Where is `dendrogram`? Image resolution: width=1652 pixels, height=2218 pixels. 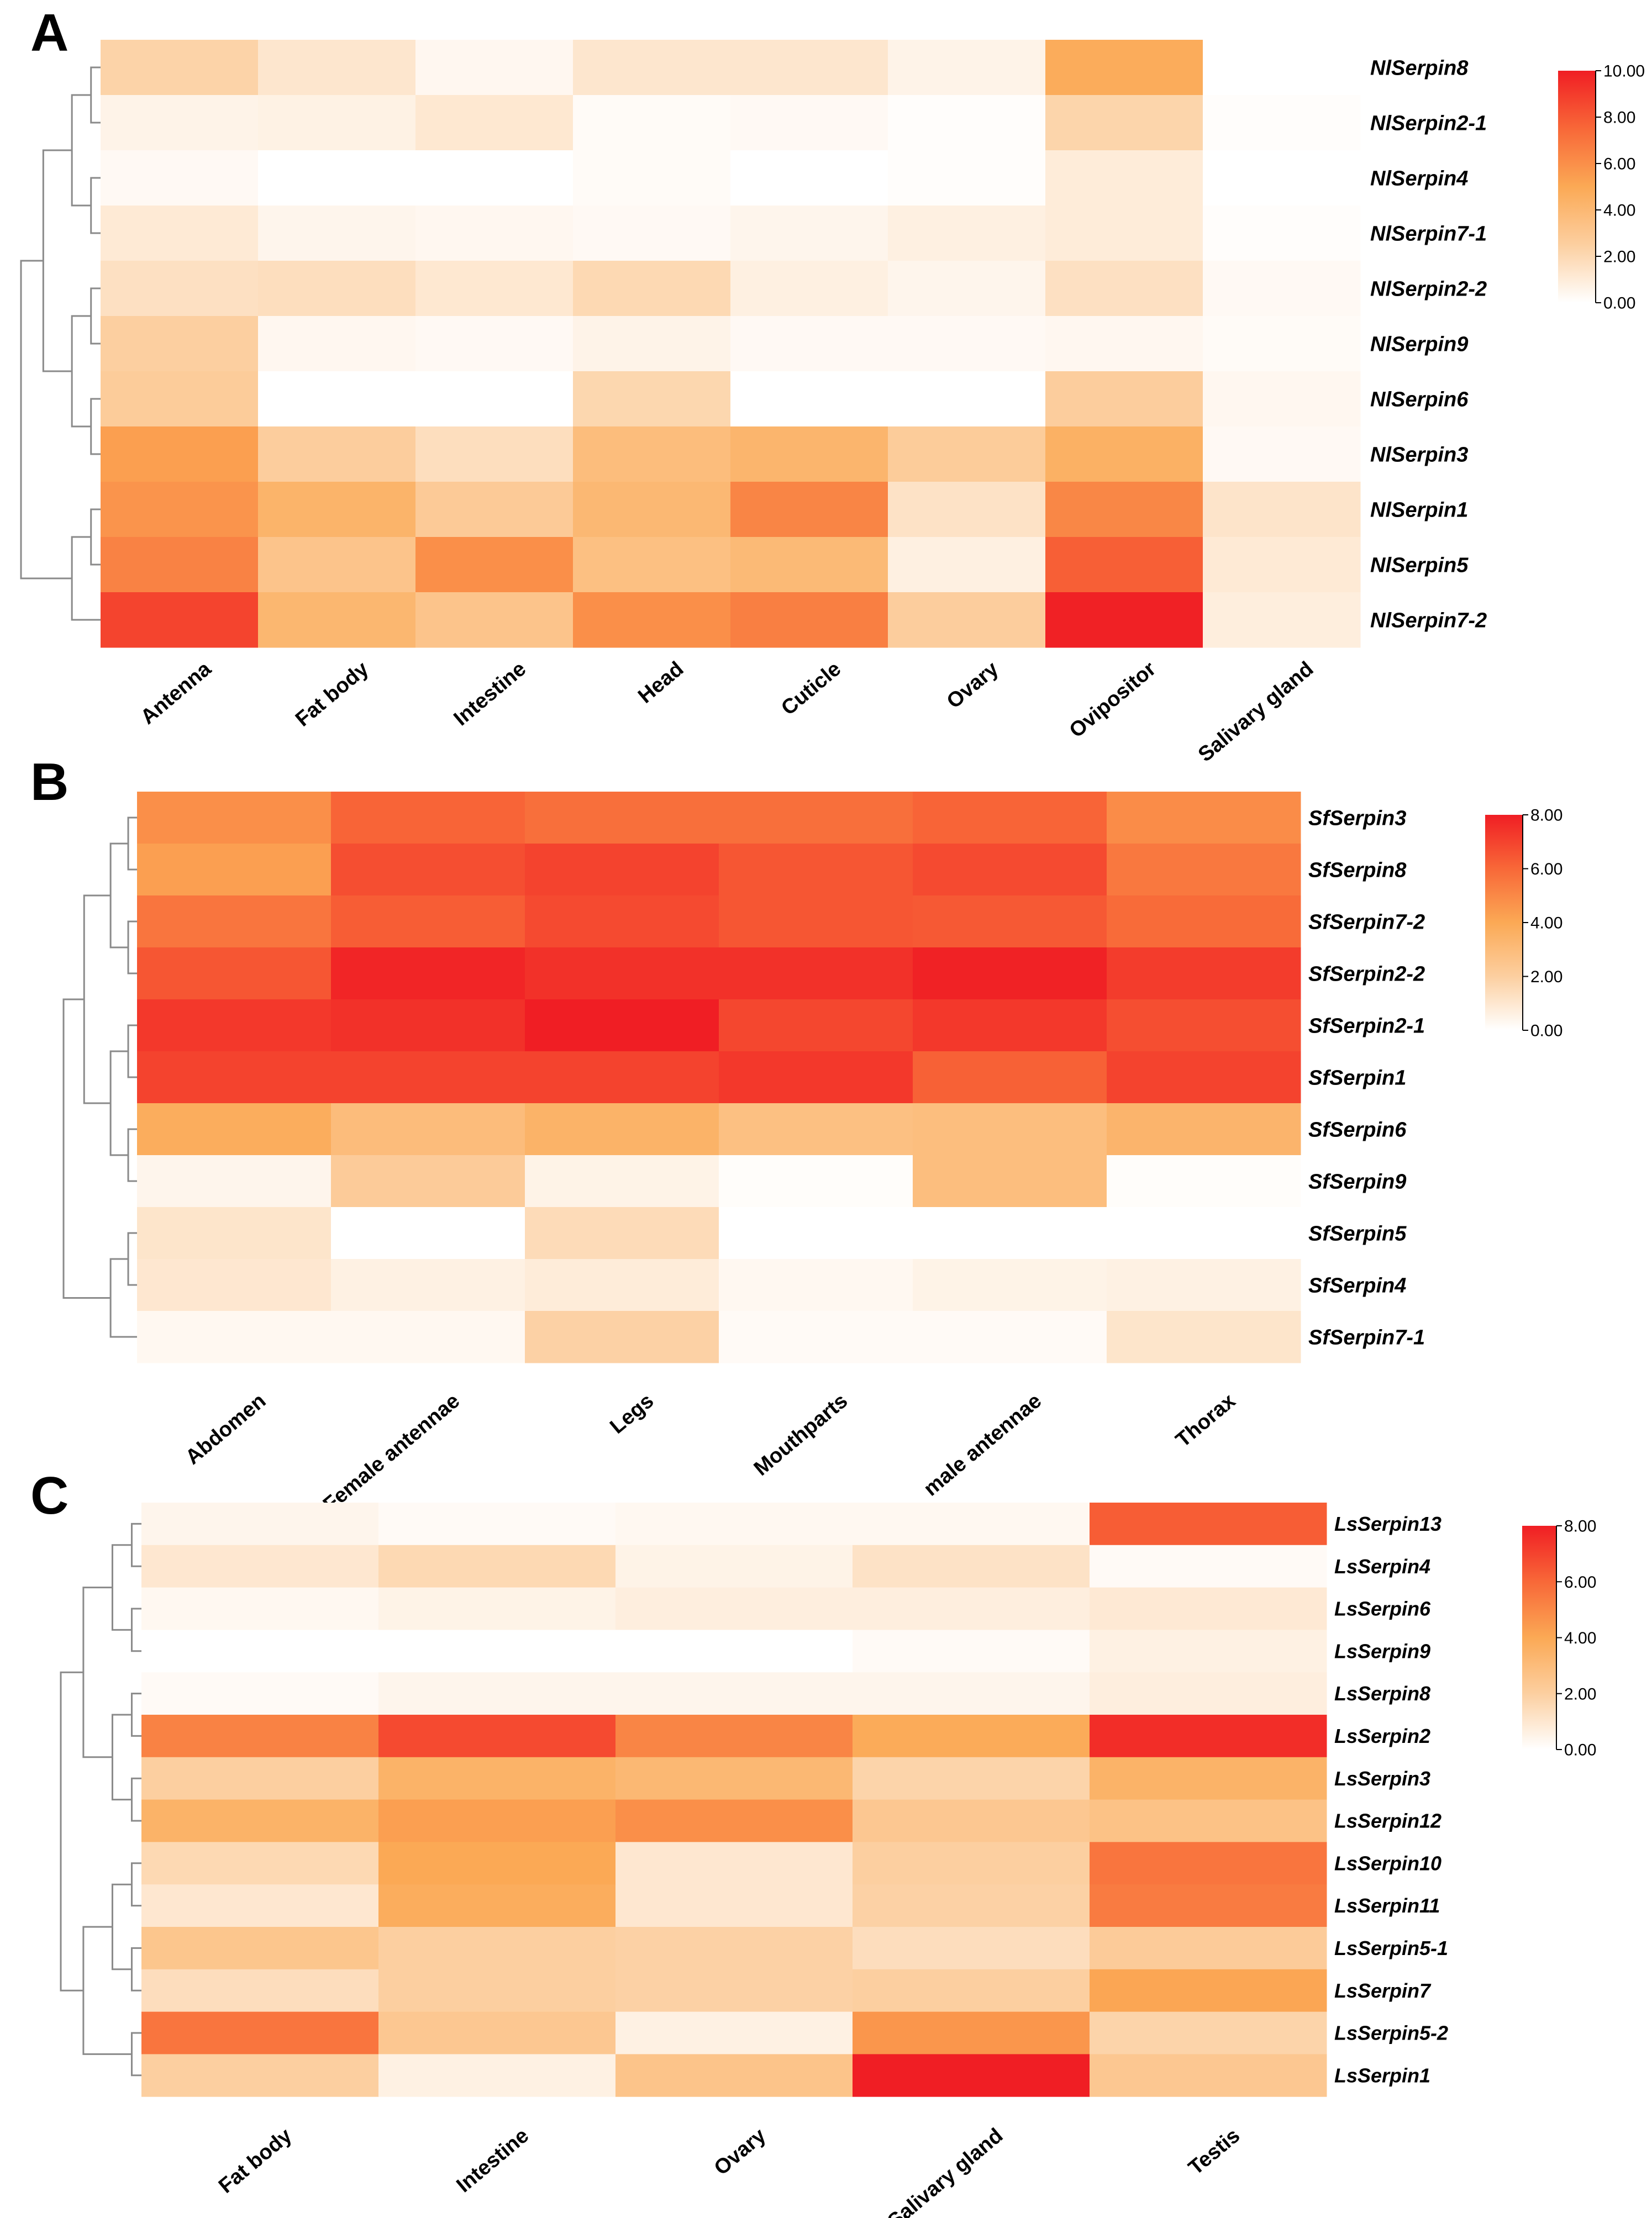 dendrogram is located at coordinates (100, 1799).